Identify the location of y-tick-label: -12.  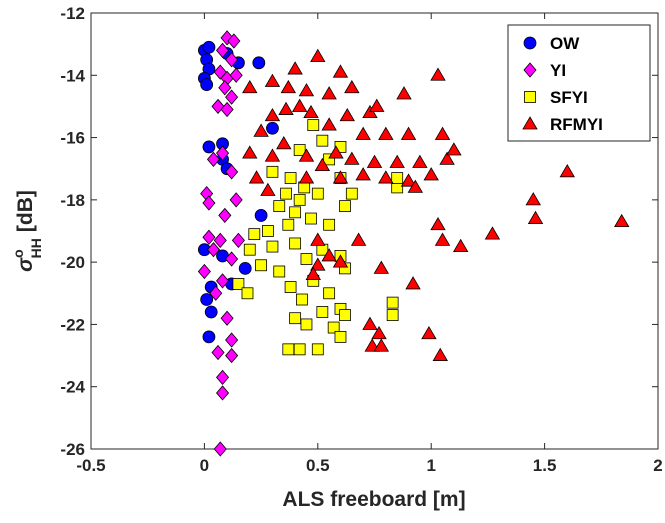
(72, 13).